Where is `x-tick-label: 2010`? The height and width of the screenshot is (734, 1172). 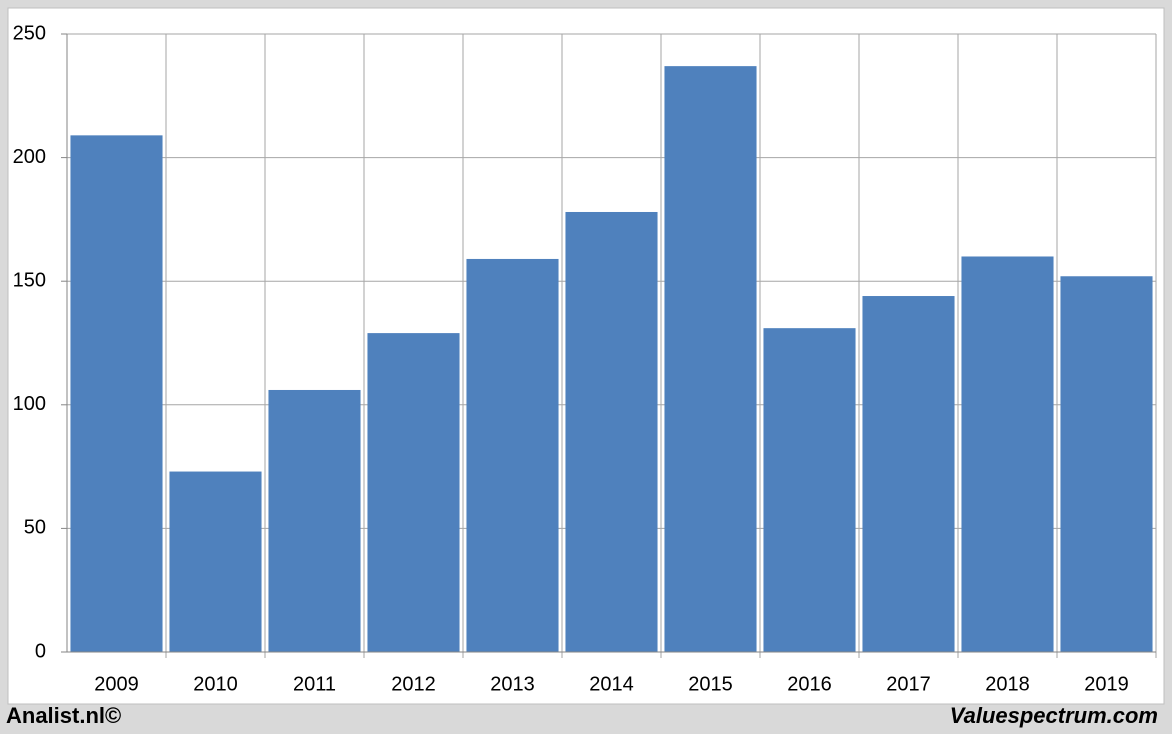 x-tick-label: 2010 is located at coordinates (215, 684).